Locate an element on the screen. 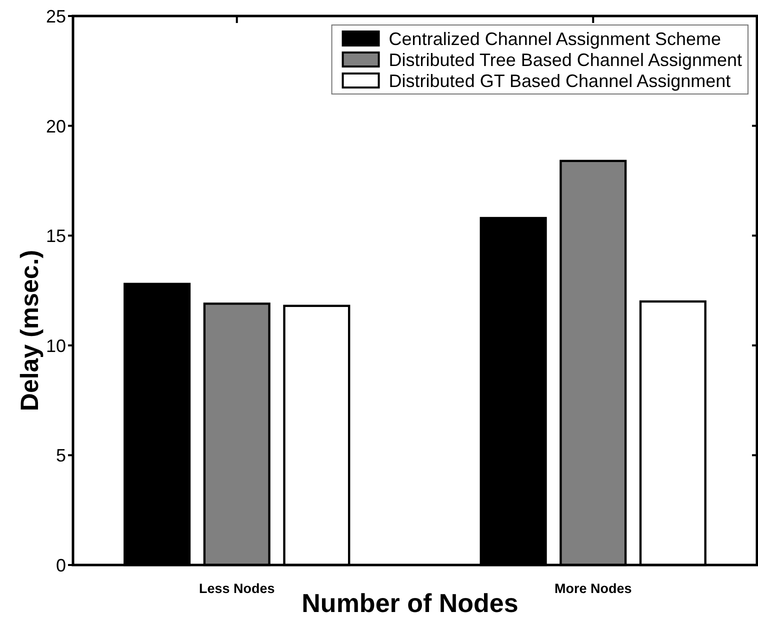 This screenshot has height=620, width=758. x-axis-title: Number of Nodes is located at coordinates (410, 603).